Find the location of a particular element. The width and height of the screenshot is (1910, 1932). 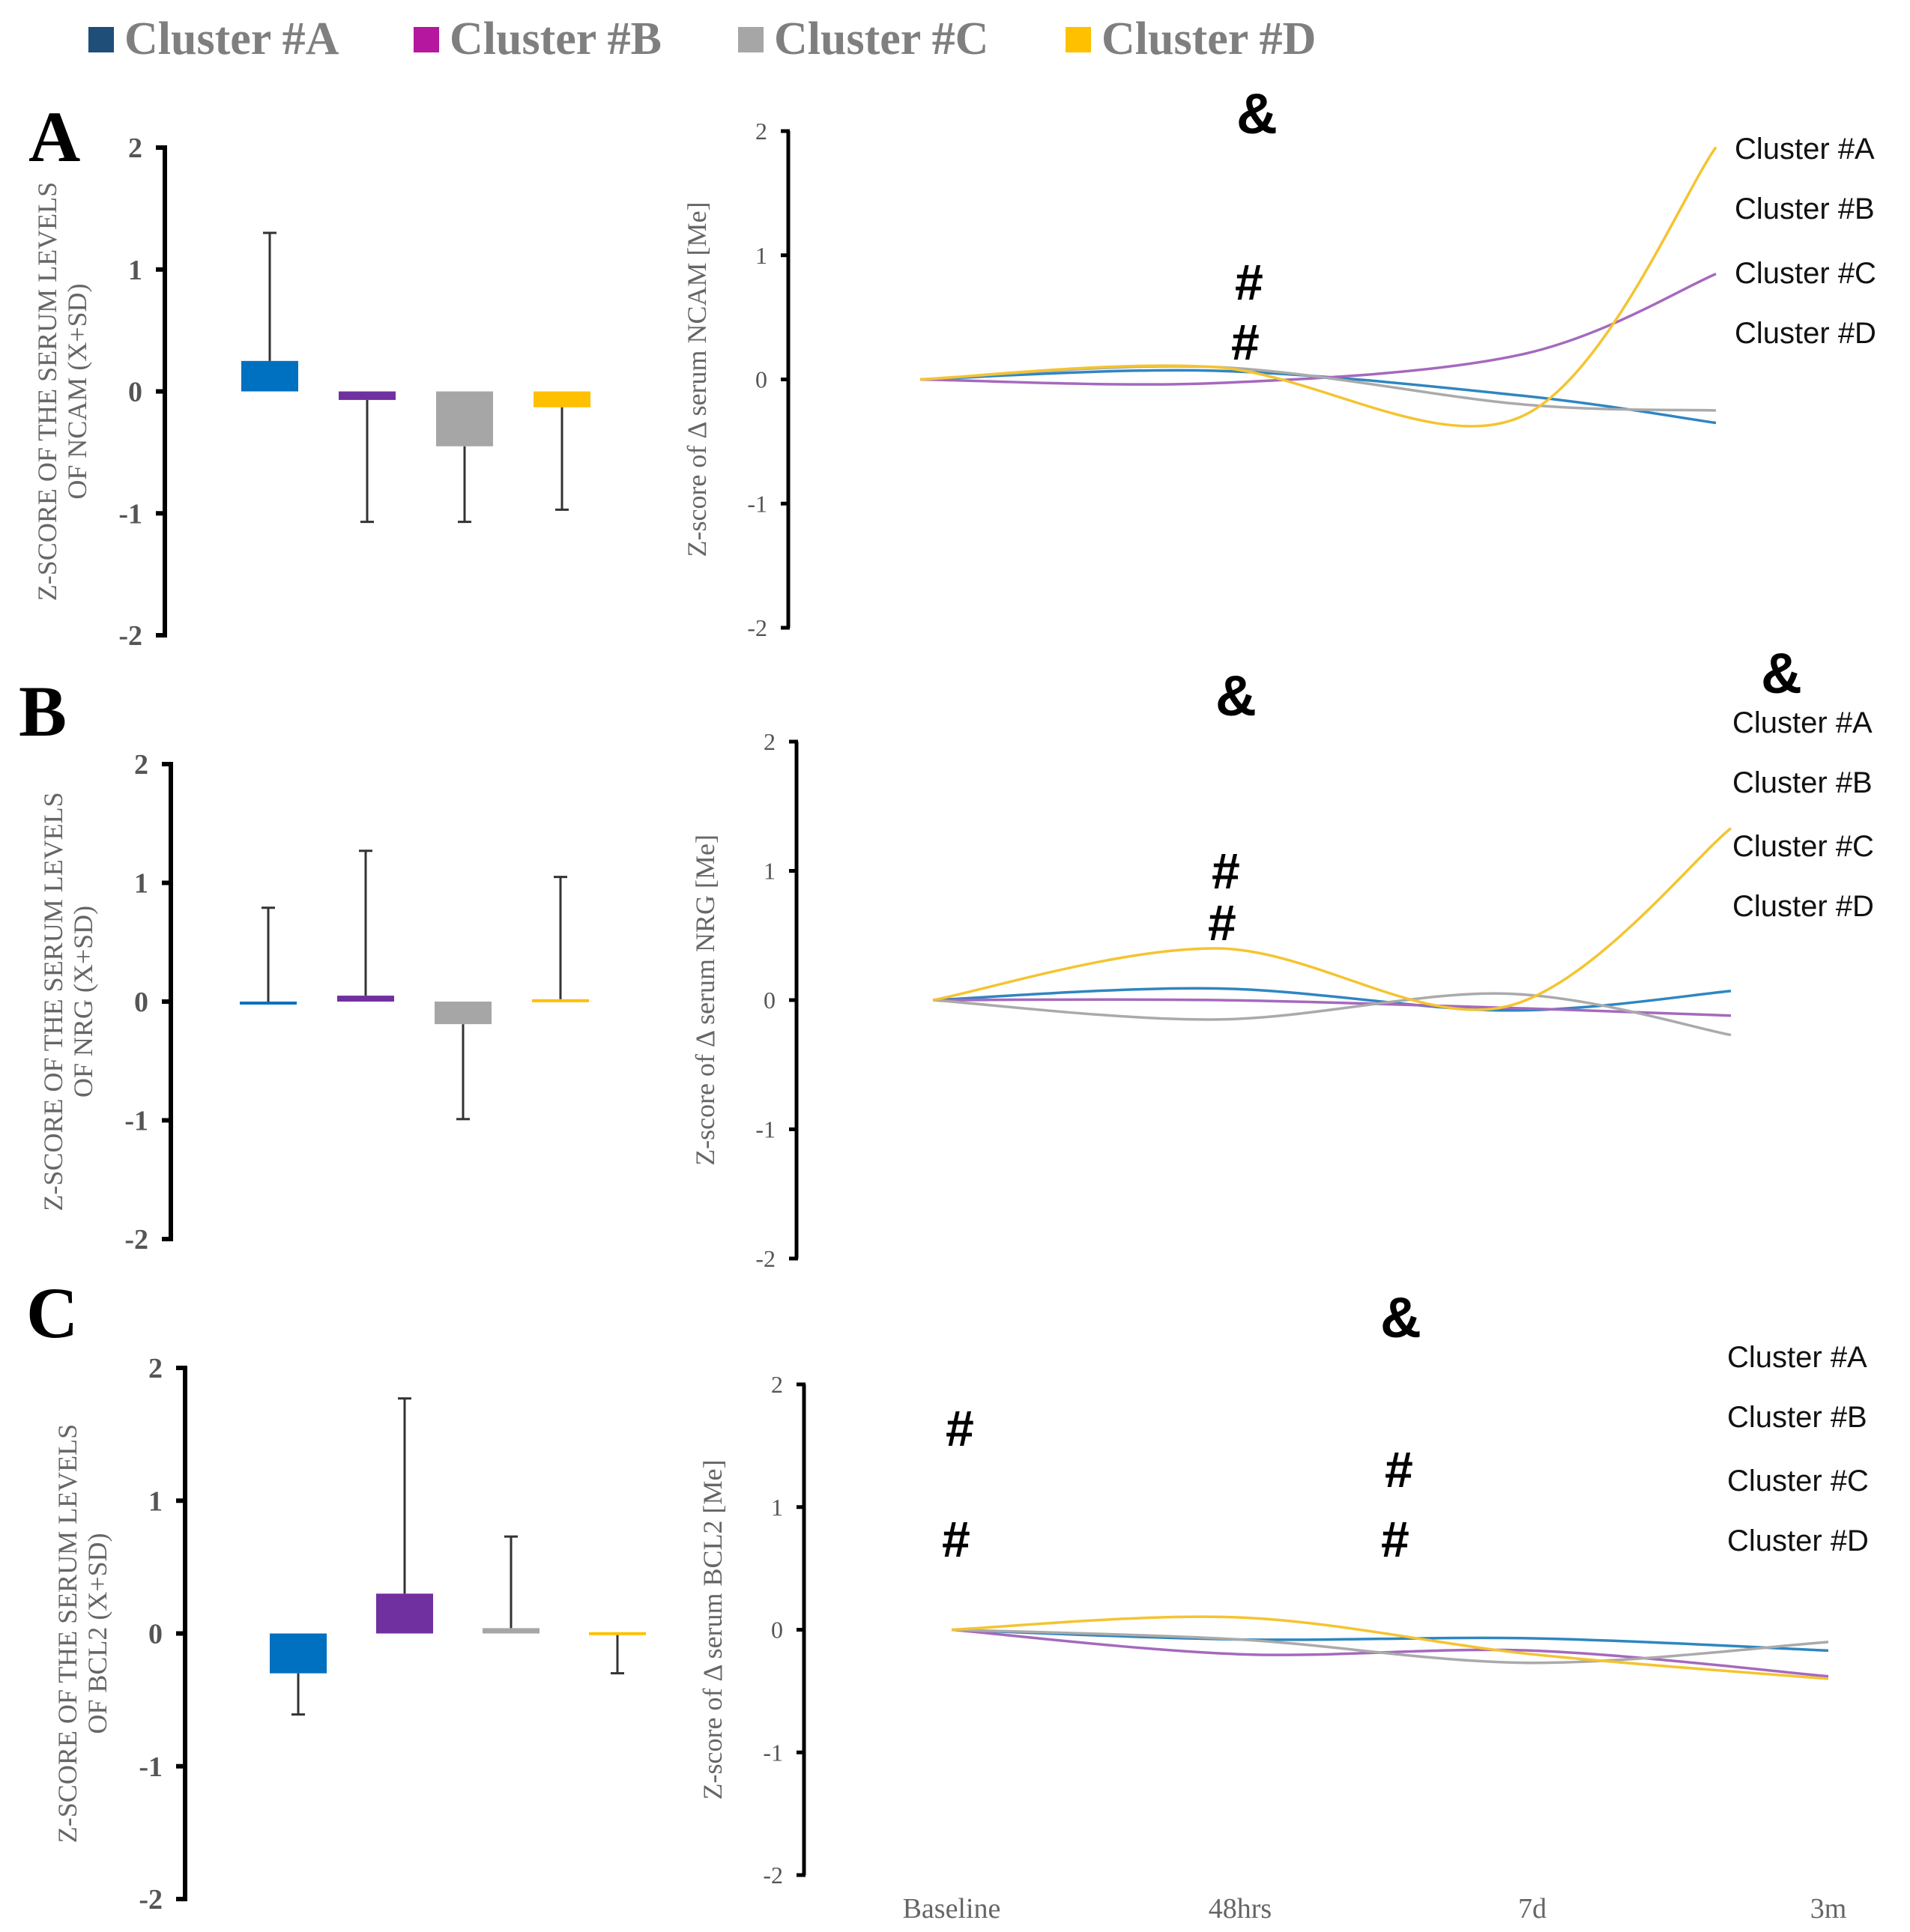

y-axis-label: Z-score of Δ serum NRG [Me] is located at coordinates (705, 1000).